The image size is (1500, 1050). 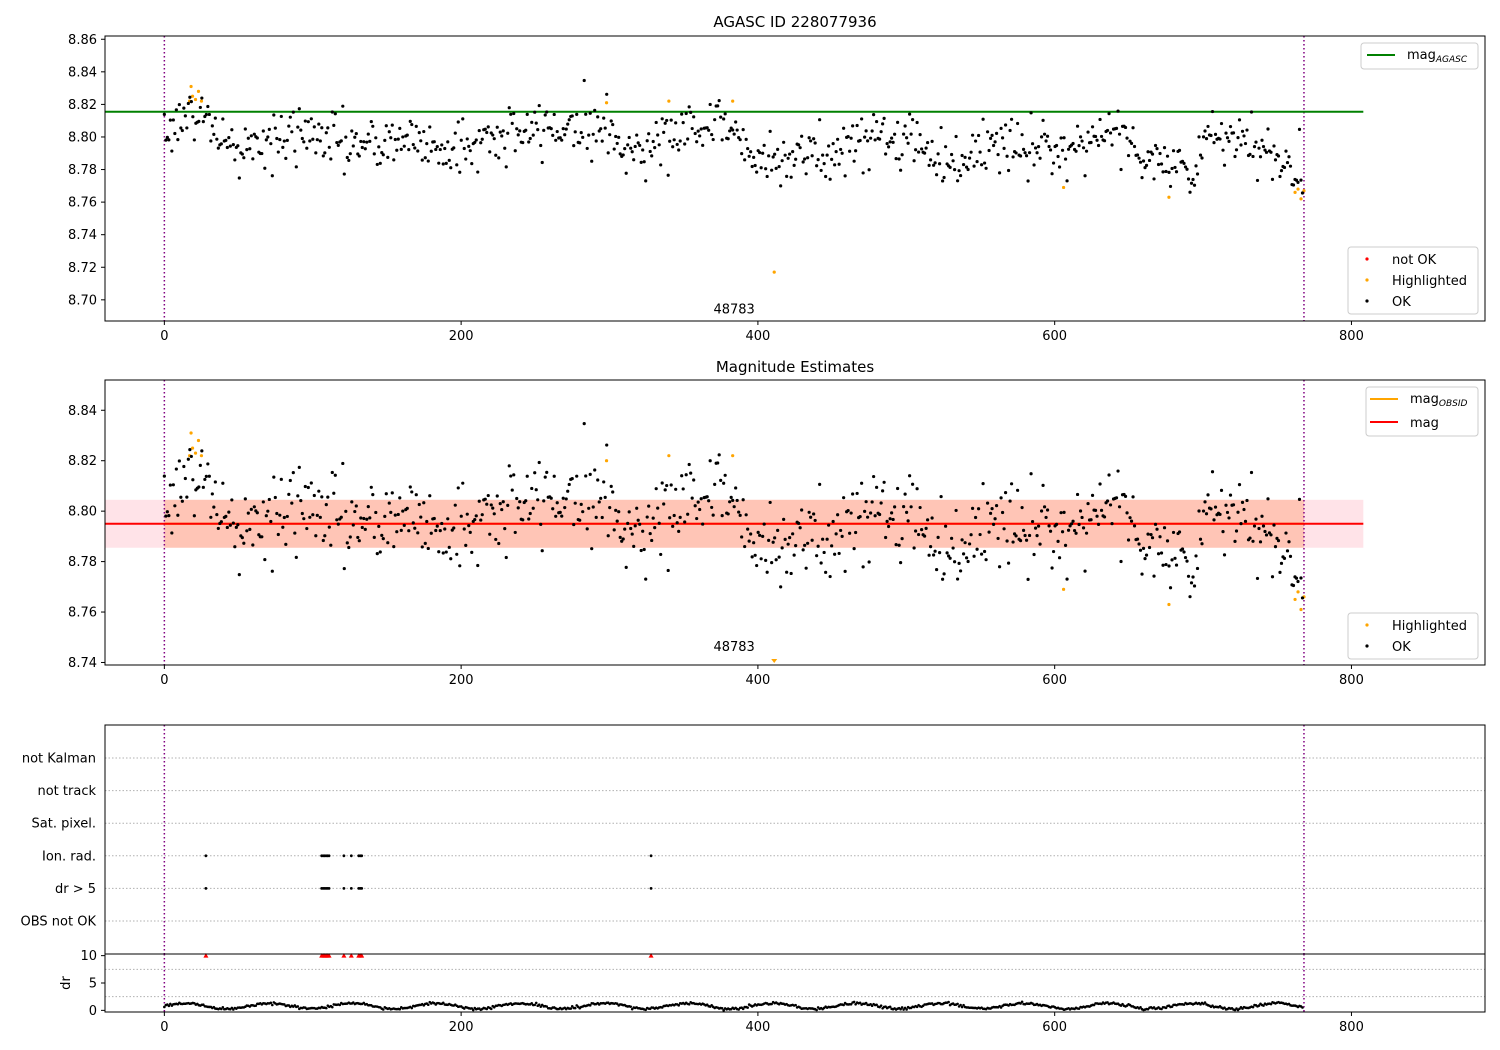 I want to click on agasc-y-tick-label: 8.82, so click(x=82, y=105).